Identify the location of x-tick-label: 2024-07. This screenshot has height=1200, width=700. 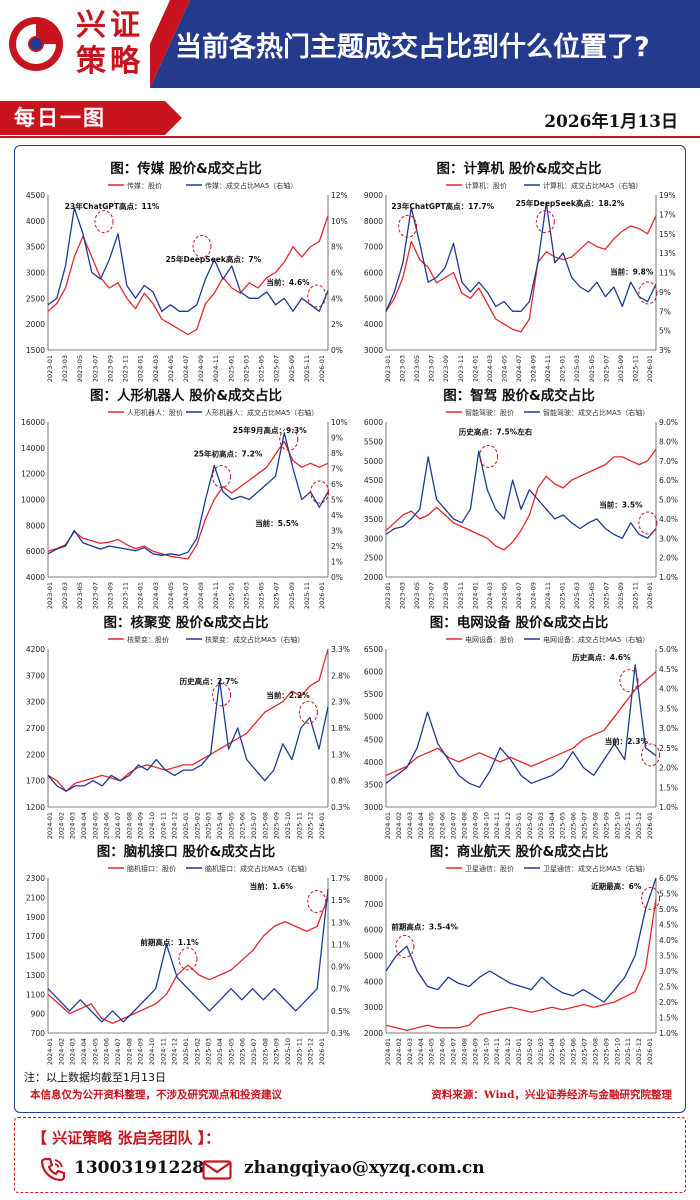
(519, 368).